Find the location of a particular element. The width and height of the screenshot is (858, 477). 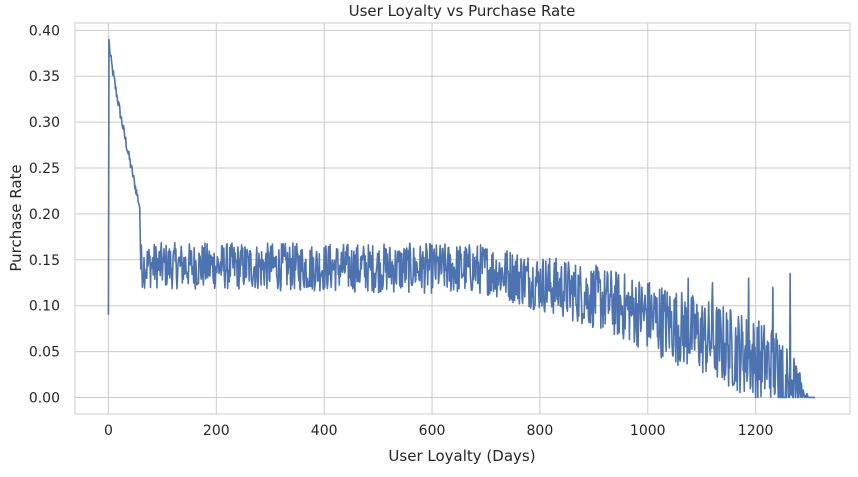

x-tick-label: 0 is located at coordinates (108, 431).